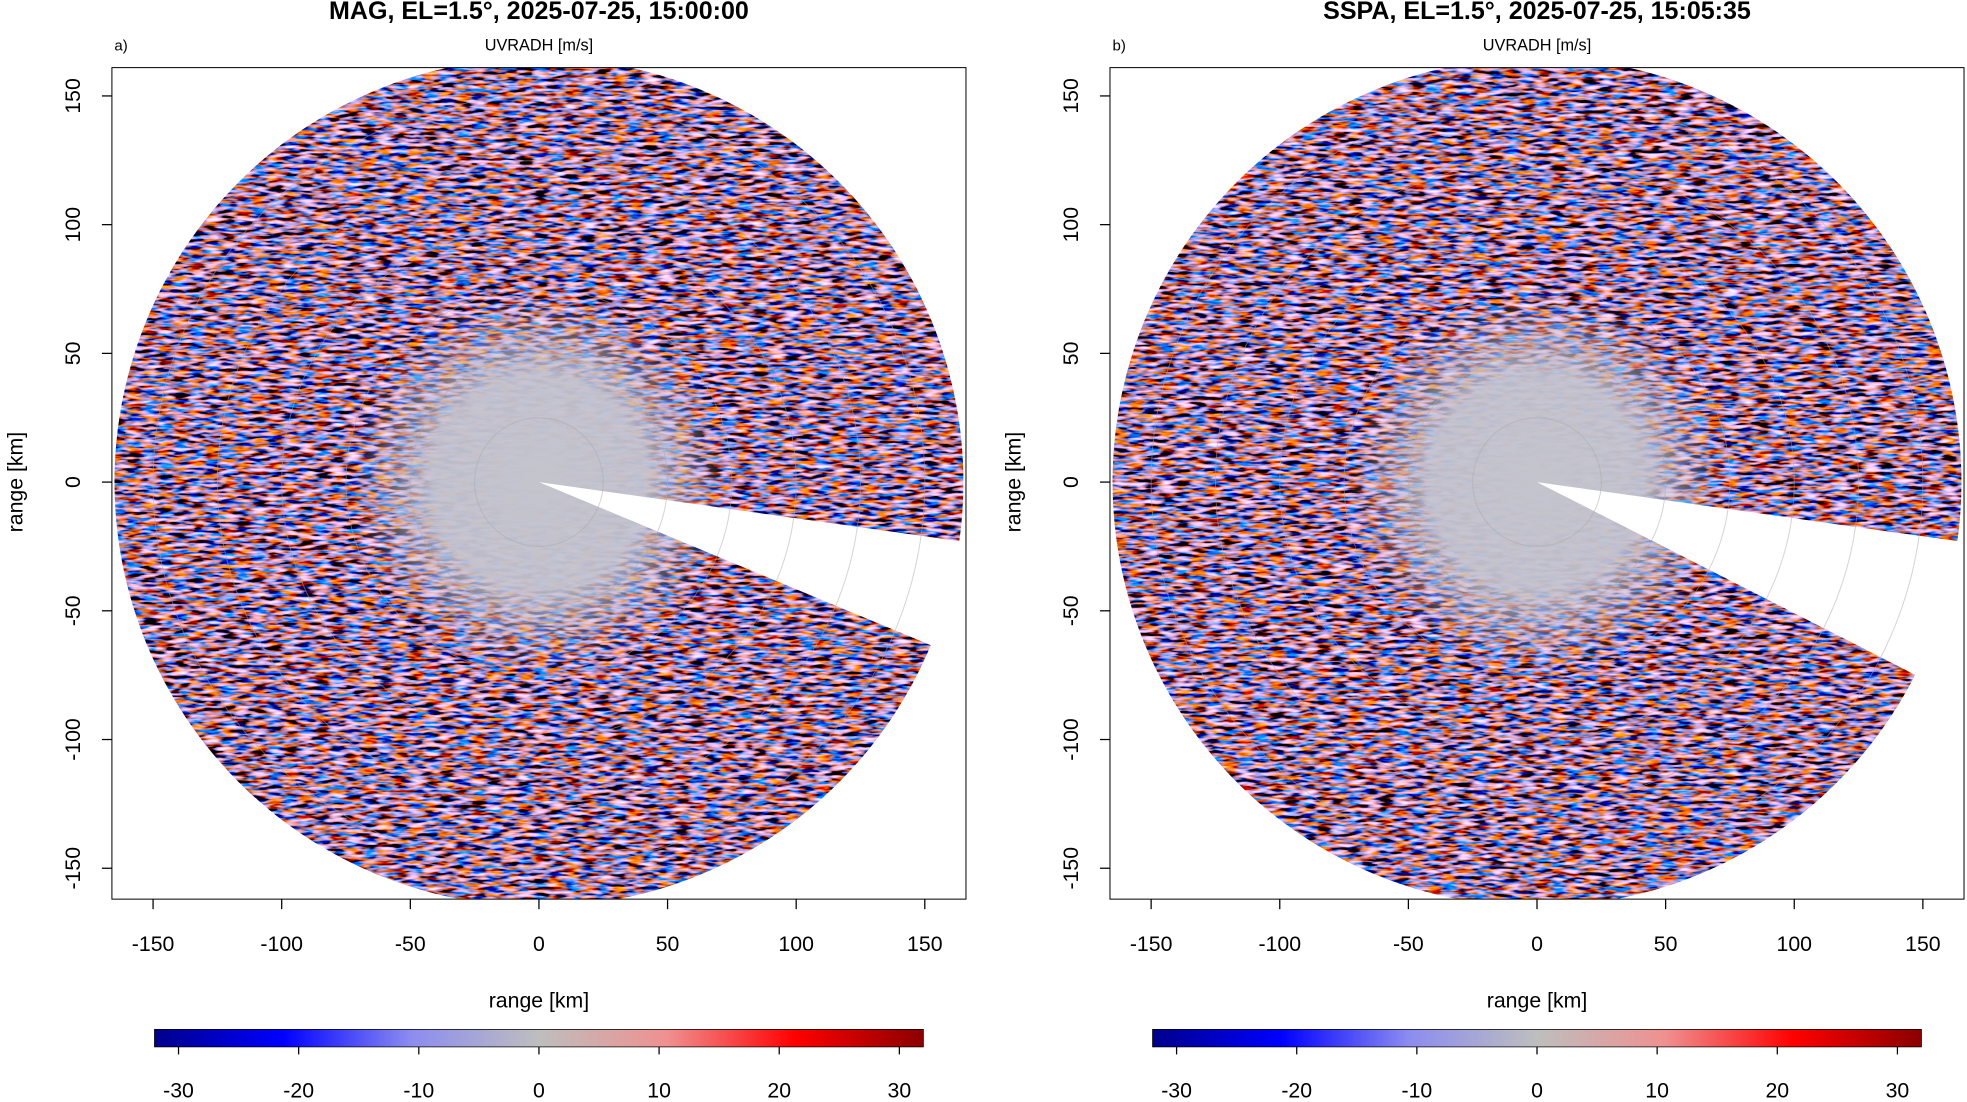 This screenshot has height=1102, width=1967. I want to click on chart-title: MAG, EL=1.5°, 2025-07-25, 15:00:00, so click(539, 12).